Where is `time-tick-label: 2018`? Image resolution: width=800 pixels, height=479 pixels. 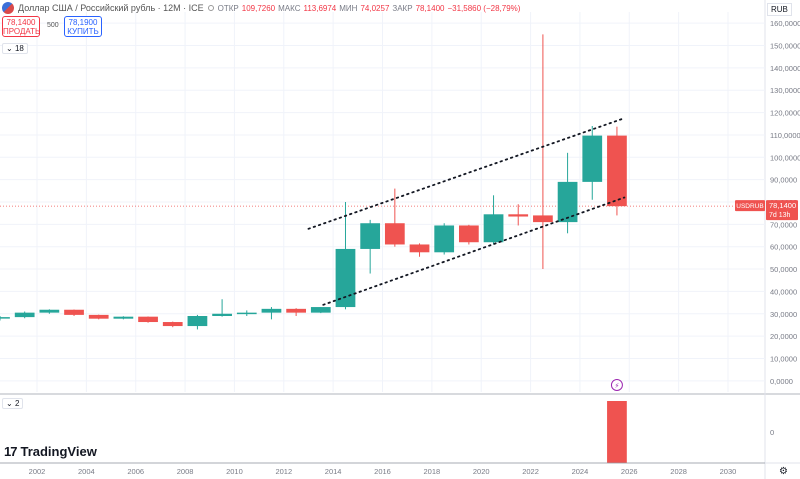
time-tick-label: 2018 is located at coordinates (432, 471).